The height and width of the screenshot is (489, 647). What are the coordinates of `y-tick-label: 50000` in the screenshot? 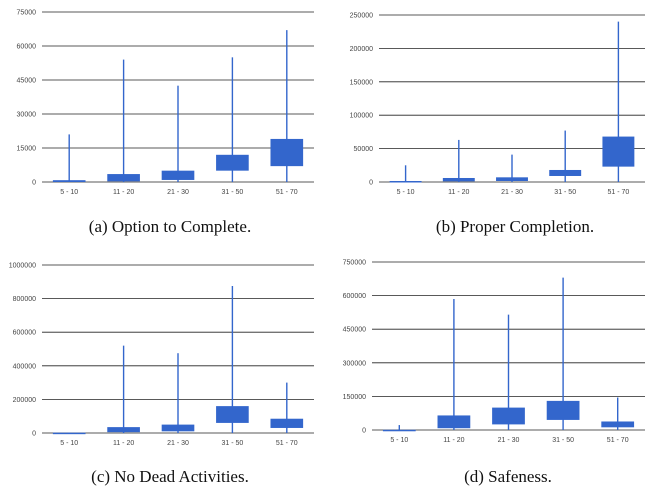 It's located at (364, 149).